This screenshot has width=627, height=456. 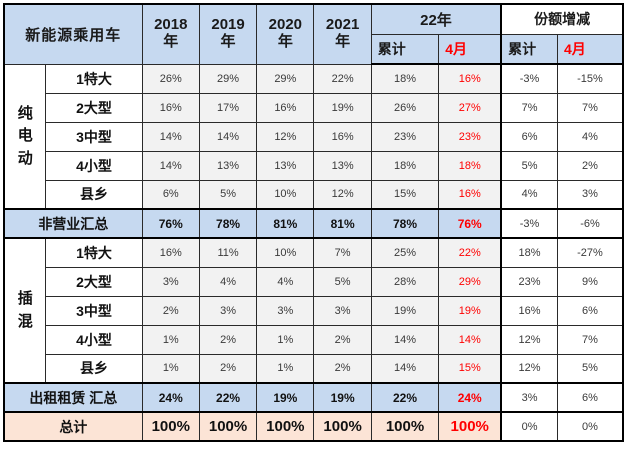 What do you see at coordinates (170, 34) in the screenshot?
I see `col-header-2018: 2018 年` at bounding box center [170, 34].